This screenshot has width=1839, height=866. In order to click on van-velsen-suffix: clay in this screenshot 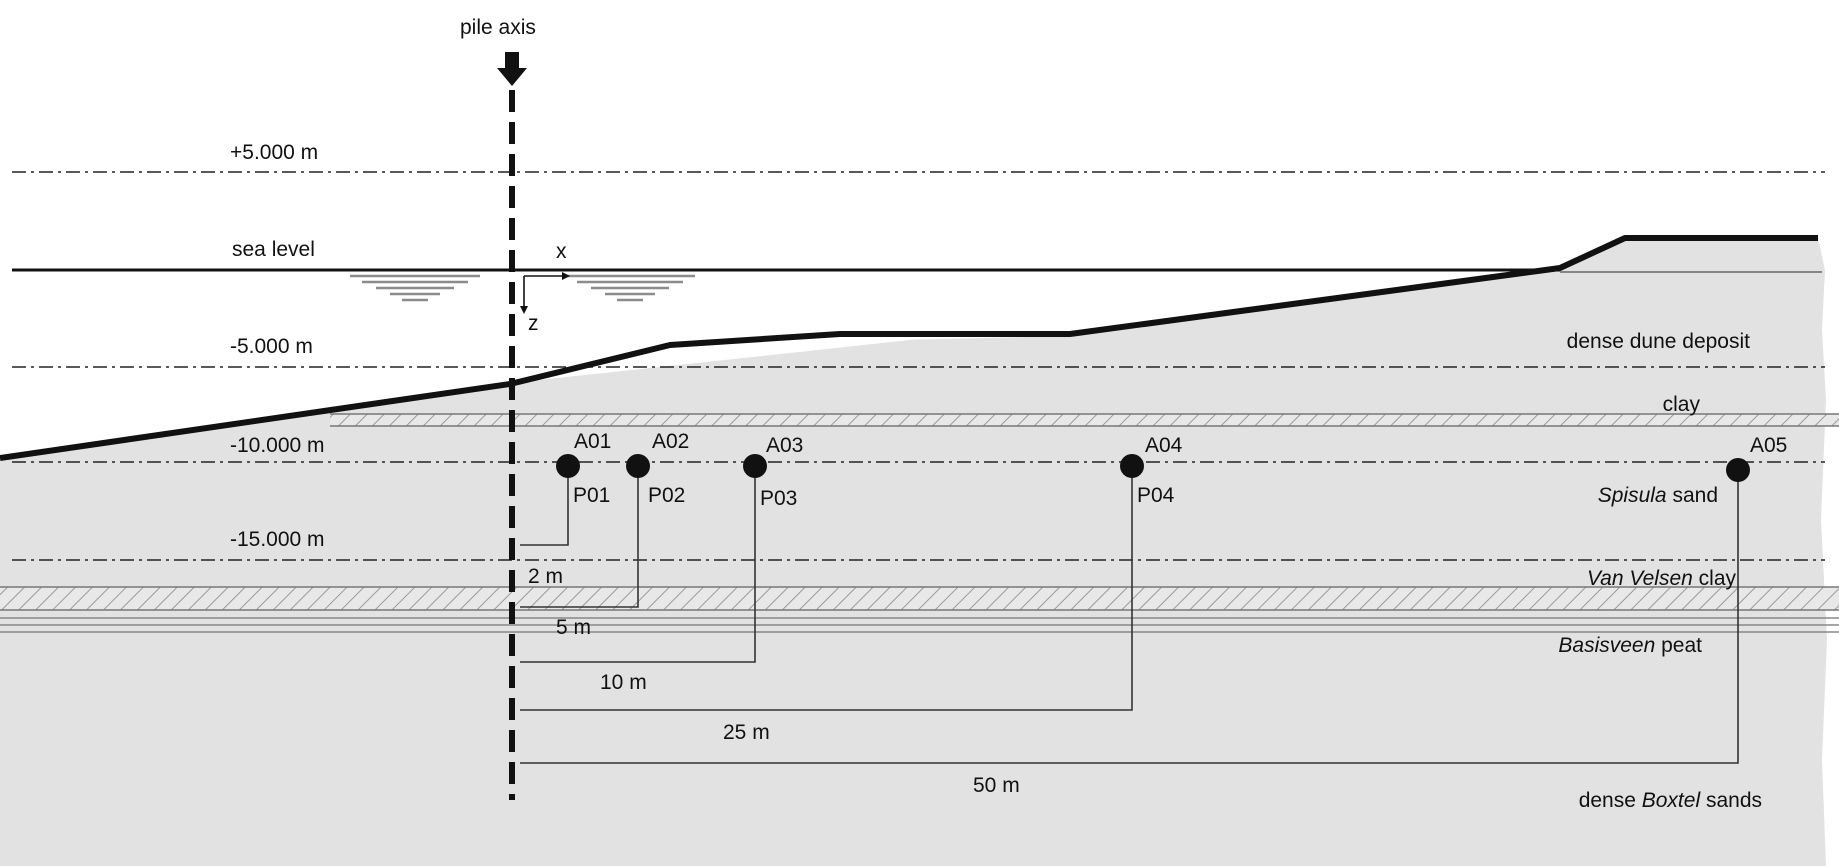, I will do `click(1715, 578)`.